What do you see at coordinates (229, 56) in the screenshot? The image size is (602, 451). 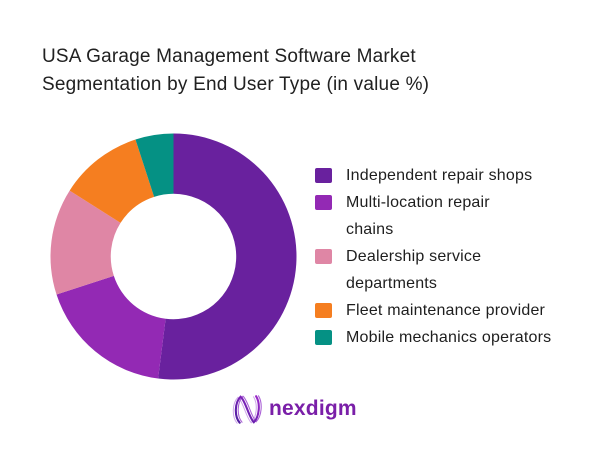 I see `text-line: USA Garage Management Software Market` at bounding box center [229, 56].